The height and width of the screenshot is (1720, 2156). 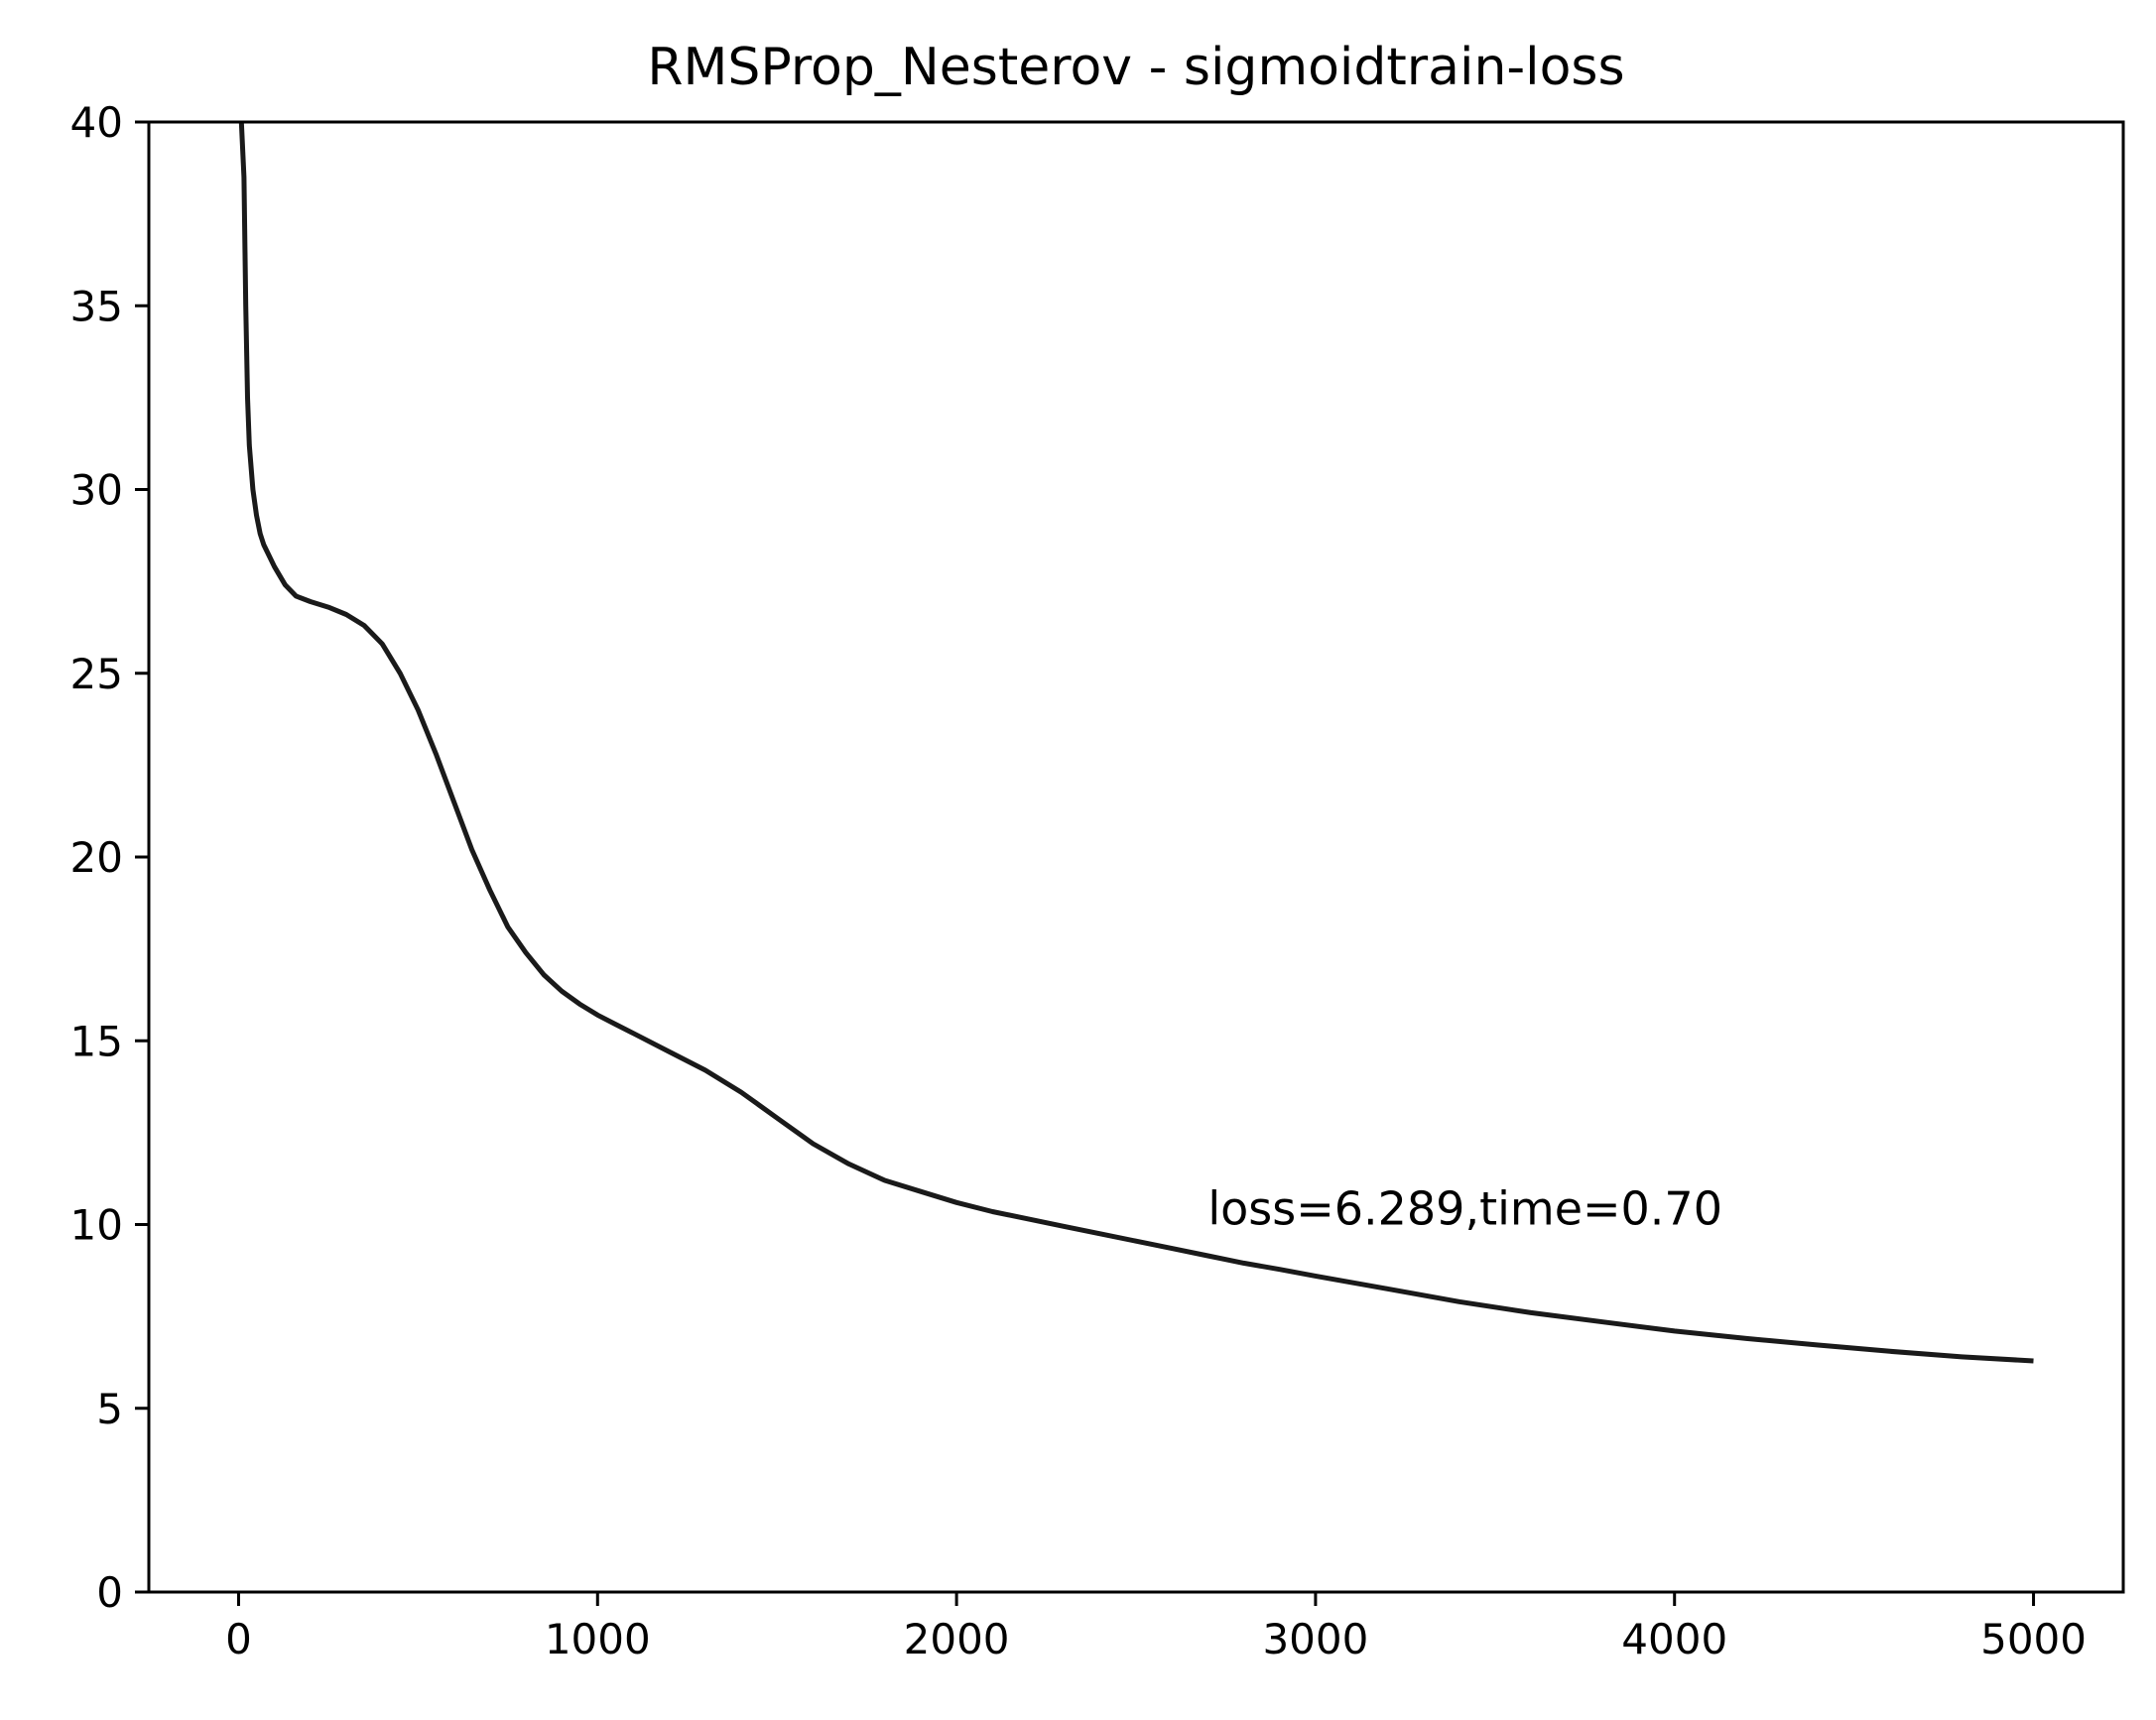 What do you see at coordinates (957, 1639) in the screenshot?
I see `x-tick-label: 2000` at bounding box center [957, 1639].